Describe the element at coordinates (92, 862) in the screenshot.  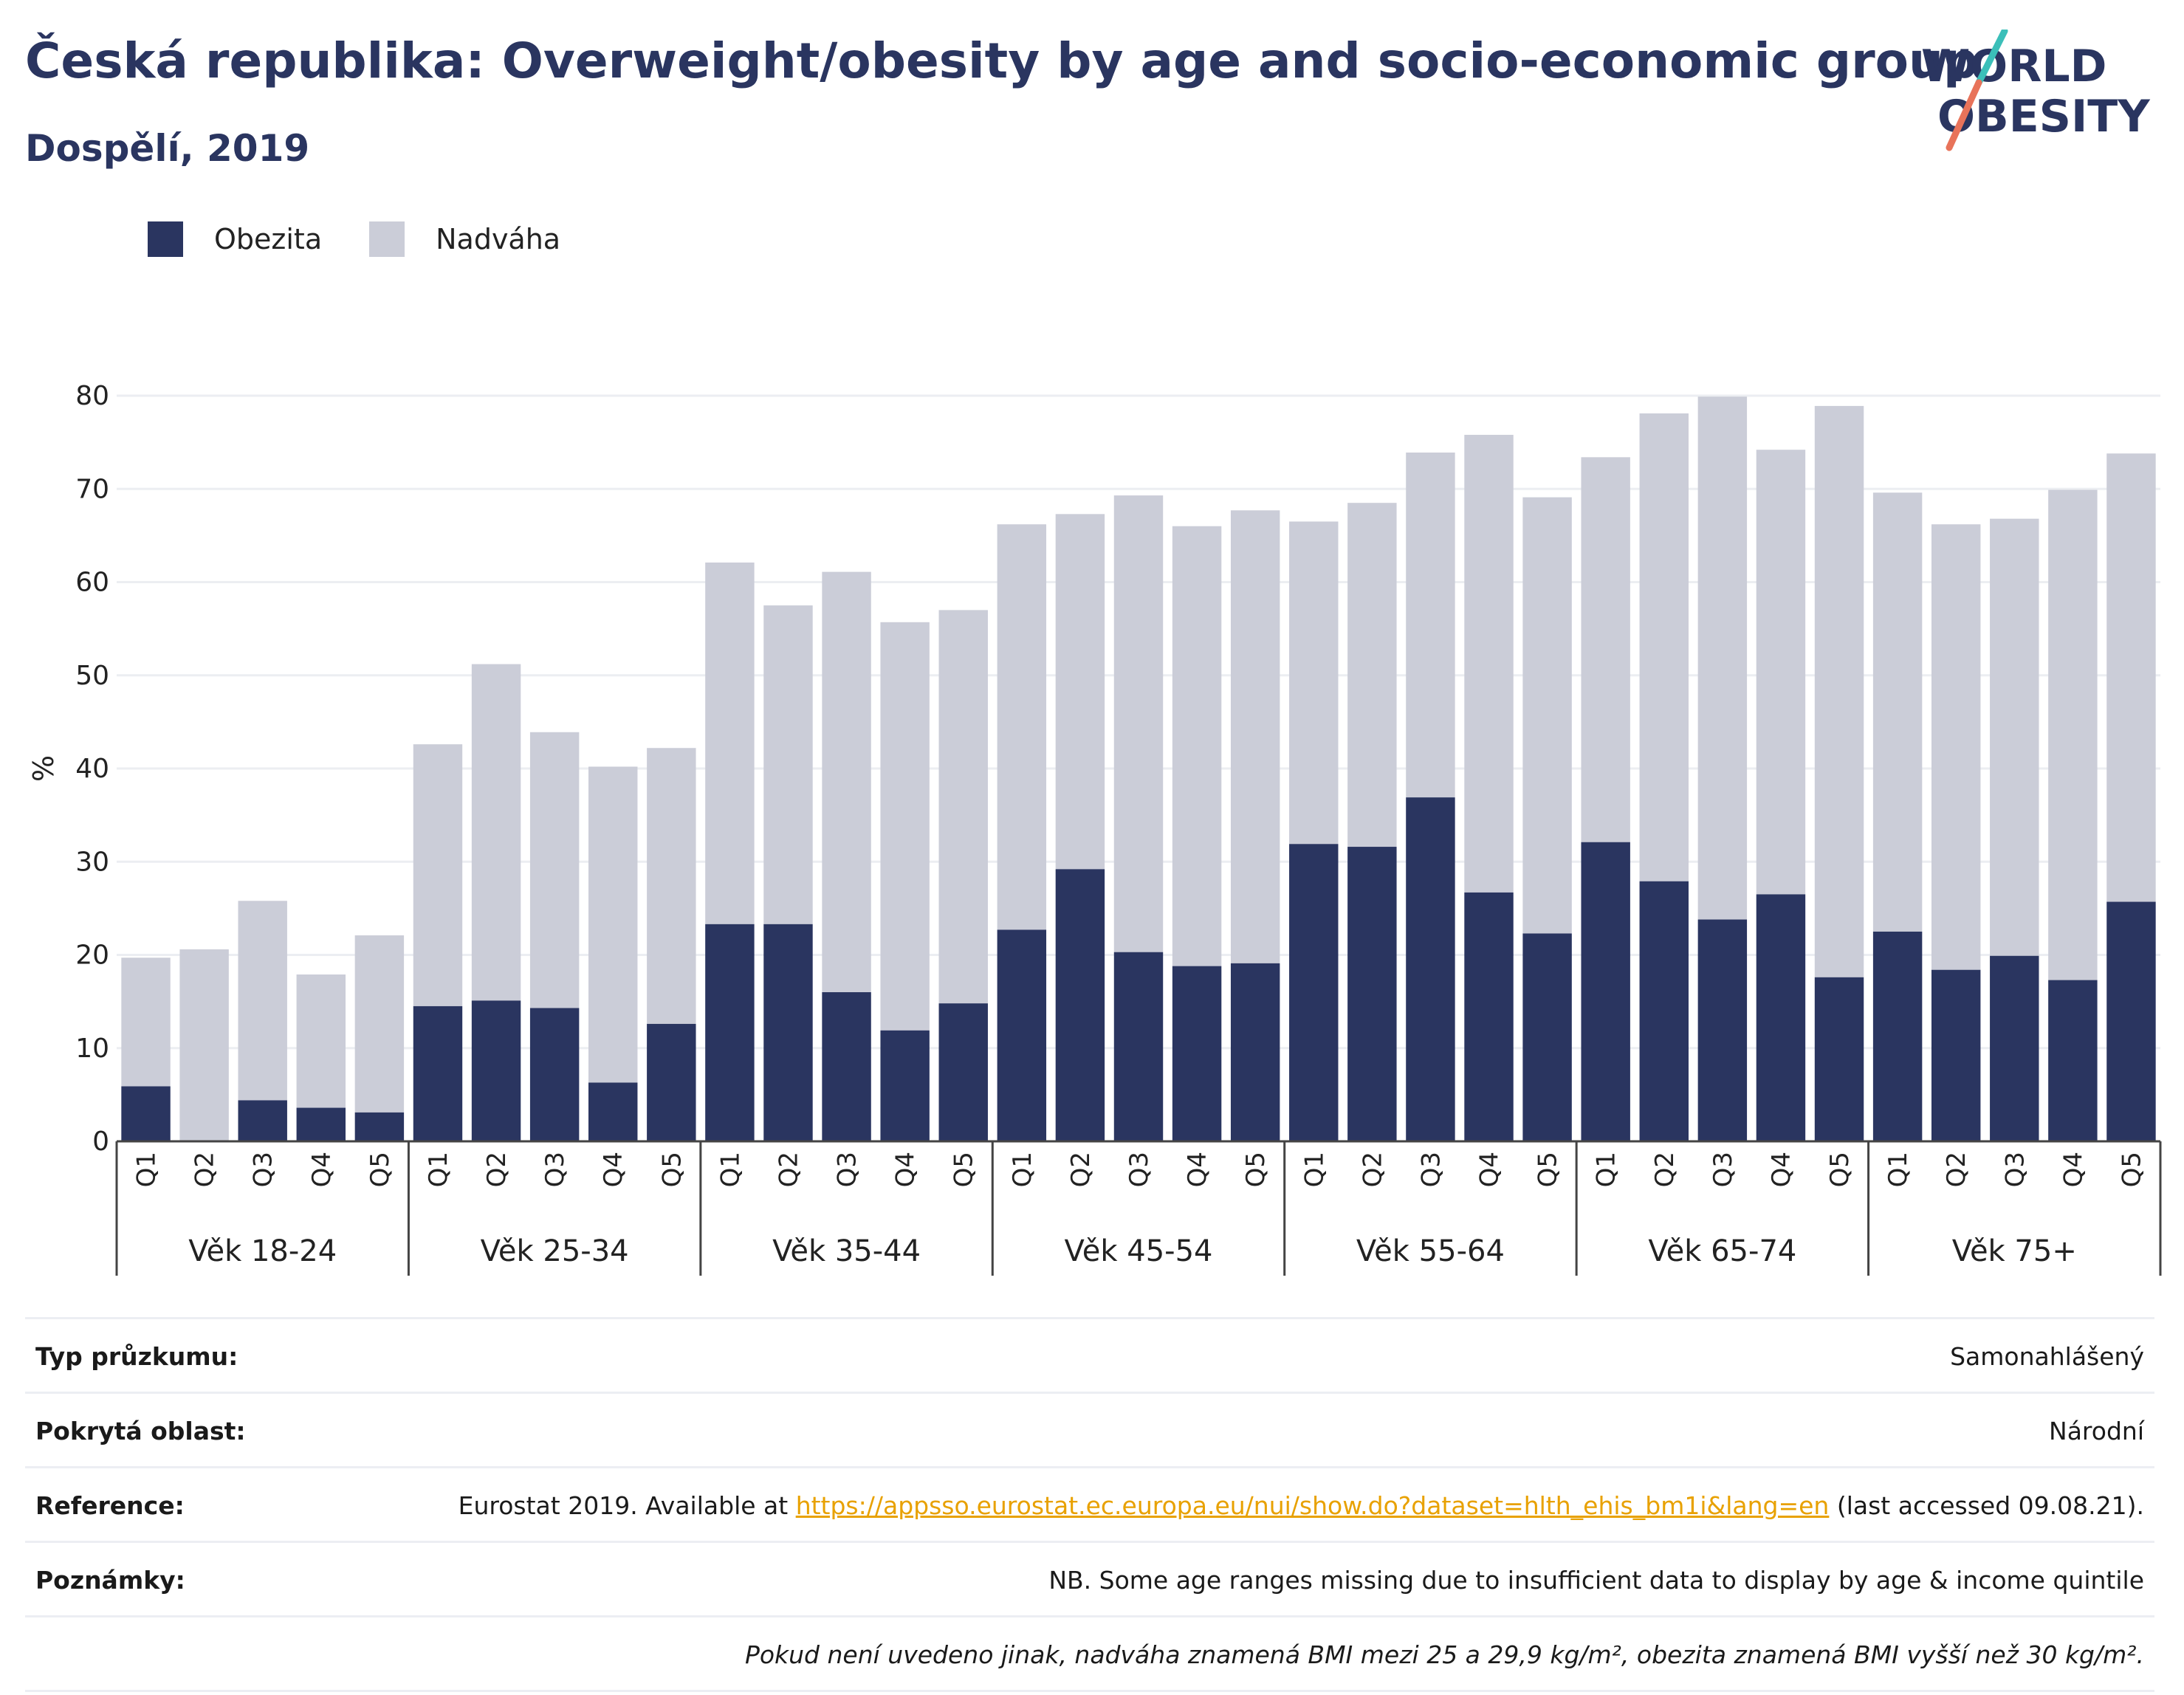
I see `y-tick-label-30: 30` at that location.